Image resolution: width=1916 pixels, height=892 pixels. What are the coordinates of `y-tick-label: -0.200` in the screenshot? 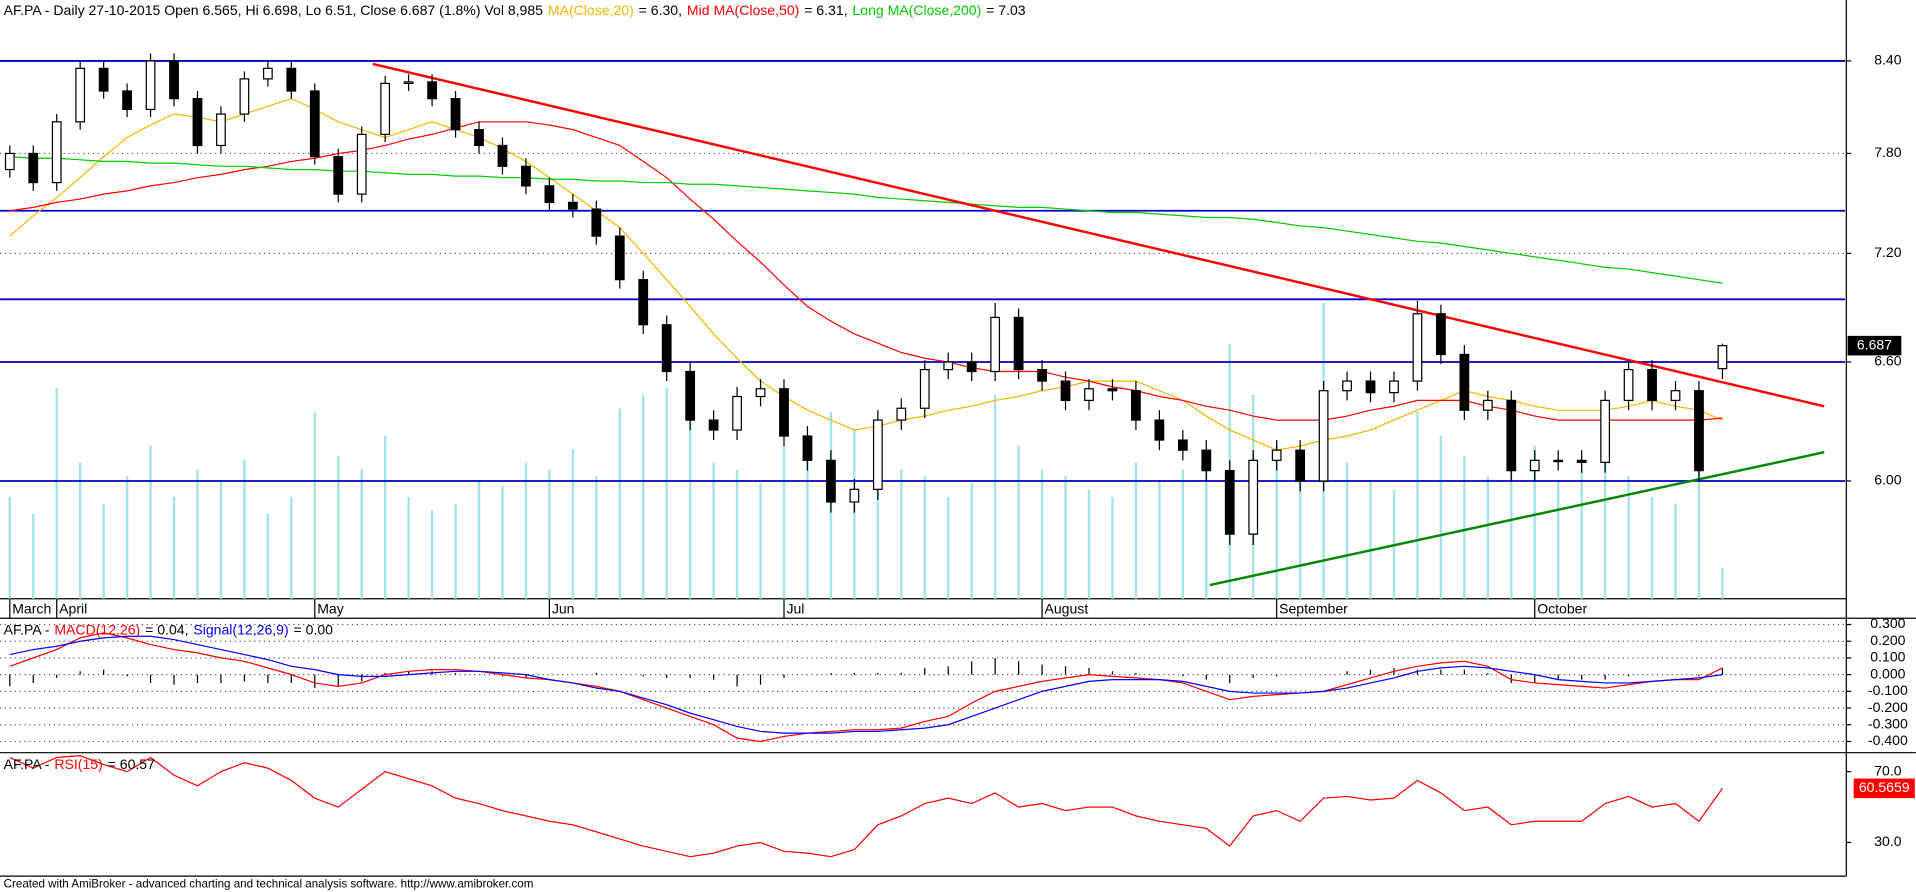 It's located at (1888, 707).